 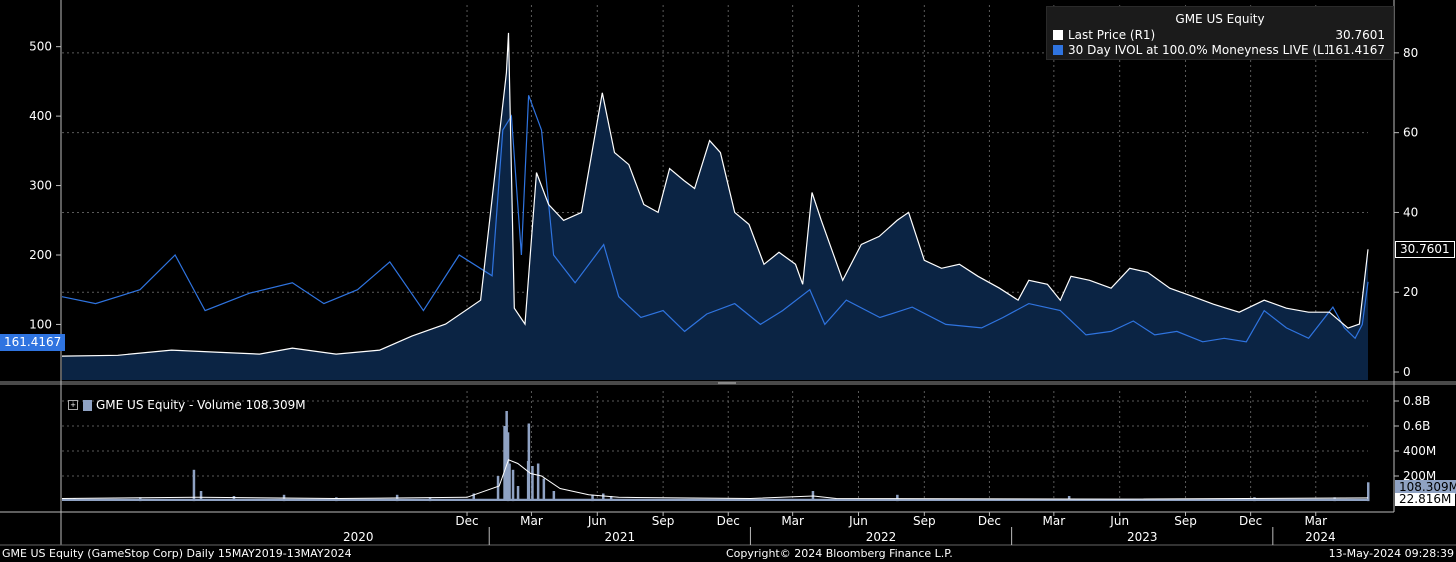 I want to click on volume-moving-average-line, so click(x=715, y=479).